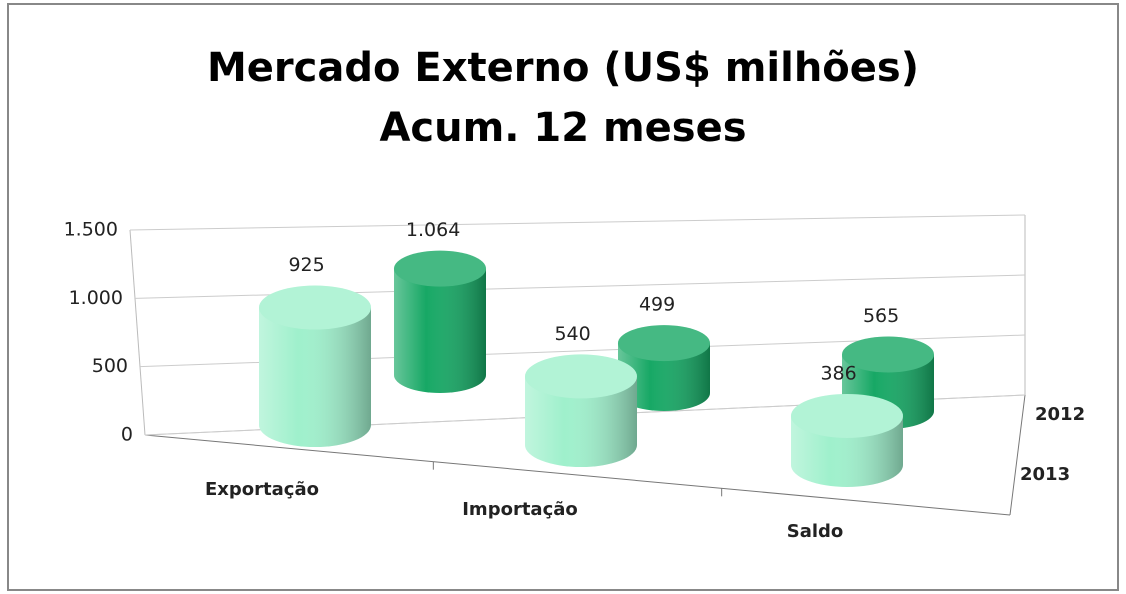 This screenshot has width=1126, height=594. Describe the element at coordinates (881, 316) in the screenshot. I see `value-label: 565` at that location.